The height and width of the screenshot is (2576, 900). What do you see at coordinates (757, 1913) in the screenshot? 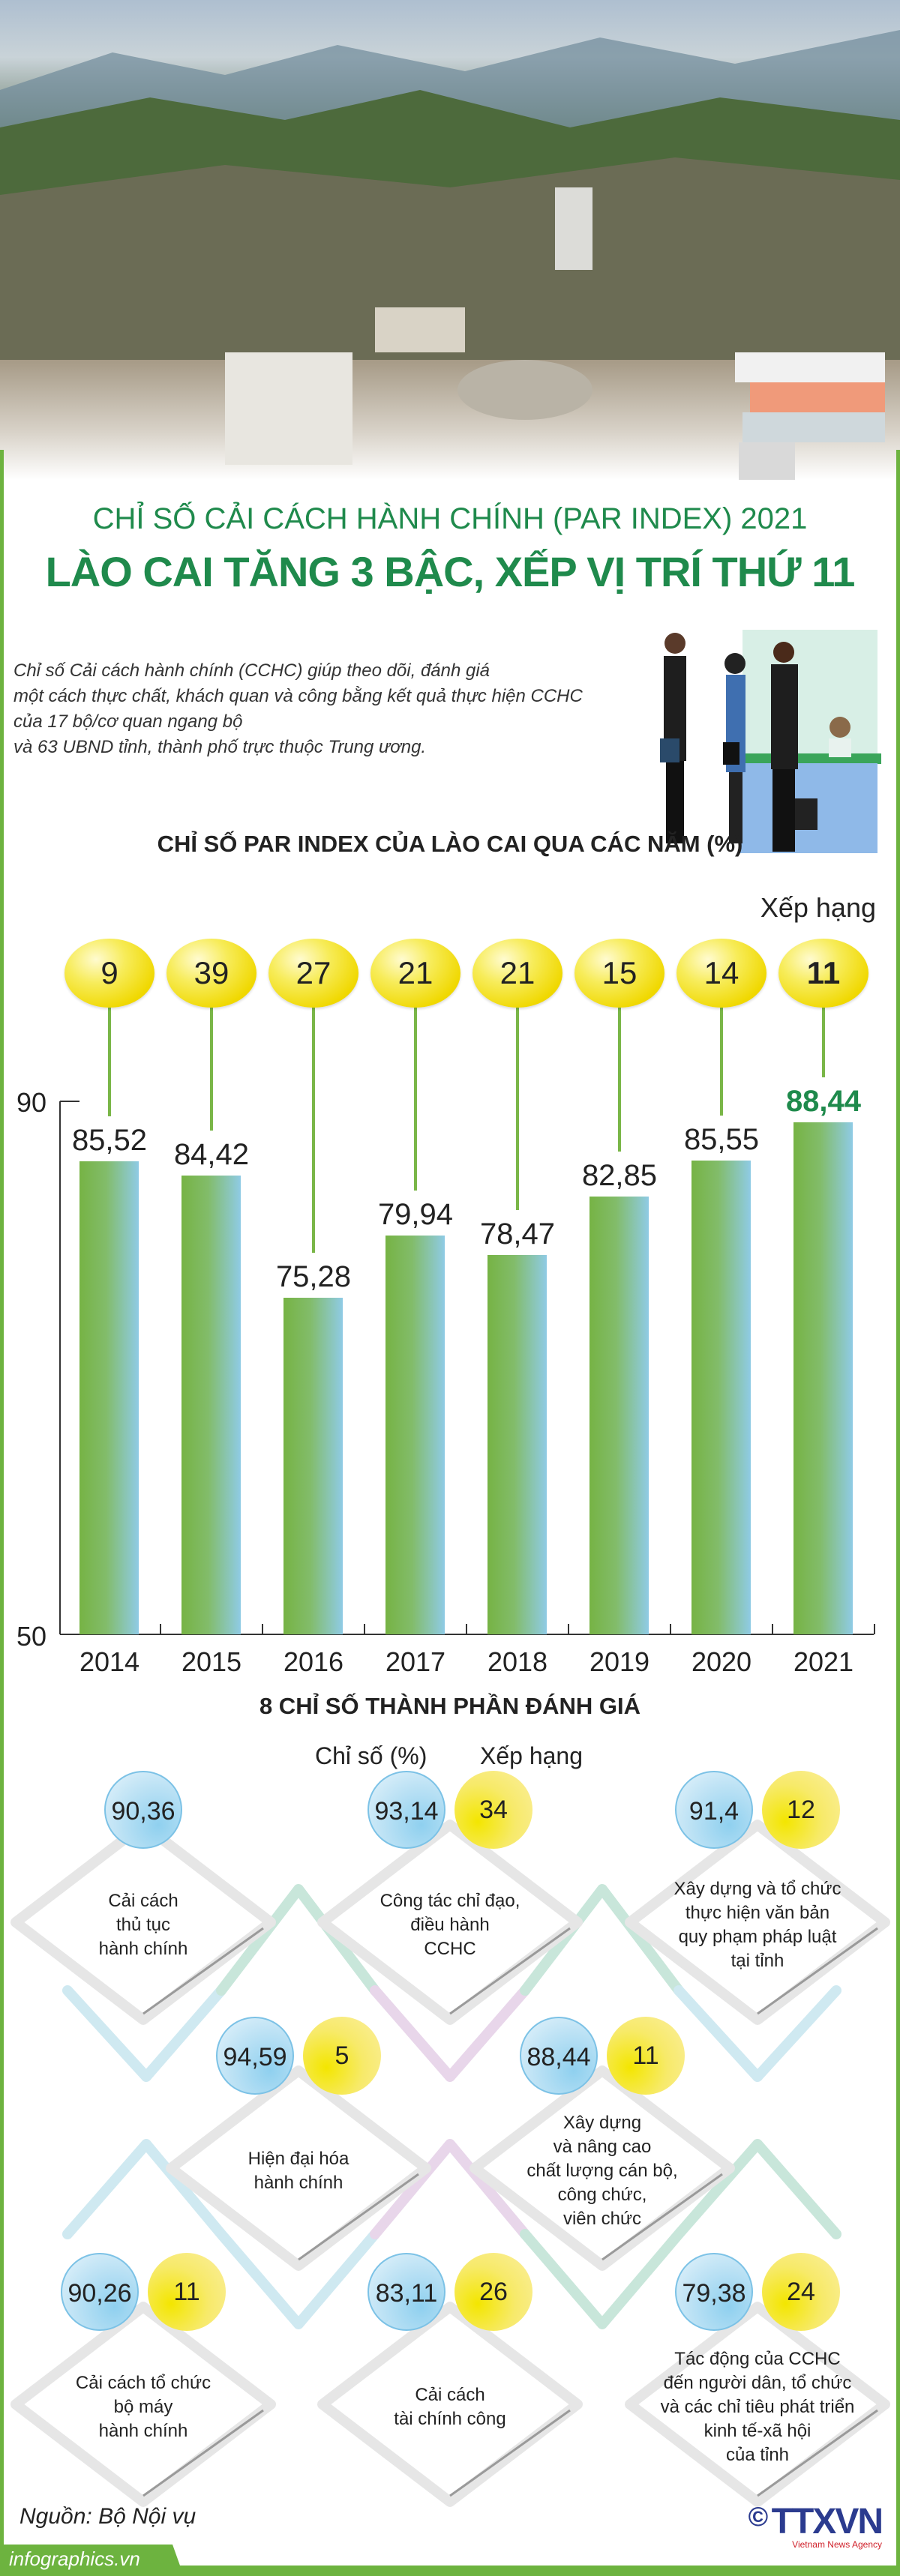
I see `component-label-line: thực hiện văn bản` at bounding box center [757, 1913].